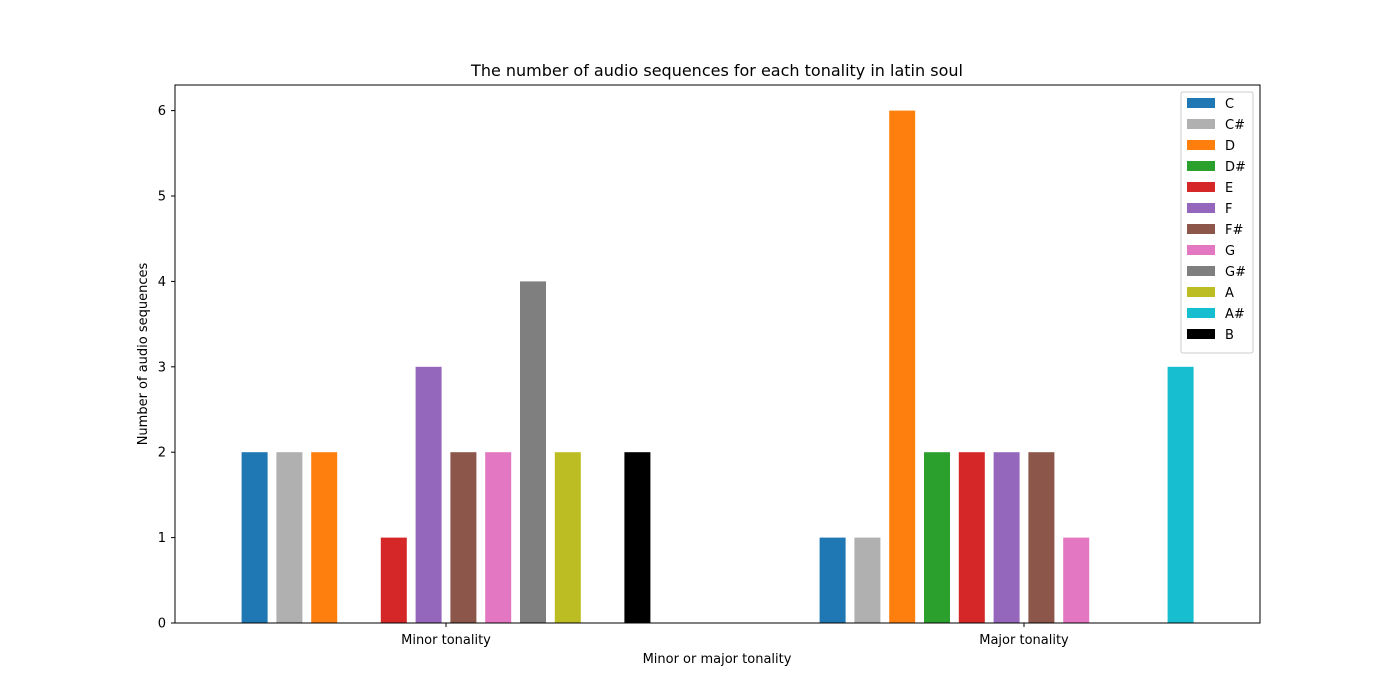  I want to click on bar-fsharp-minor, so click(463, 537).